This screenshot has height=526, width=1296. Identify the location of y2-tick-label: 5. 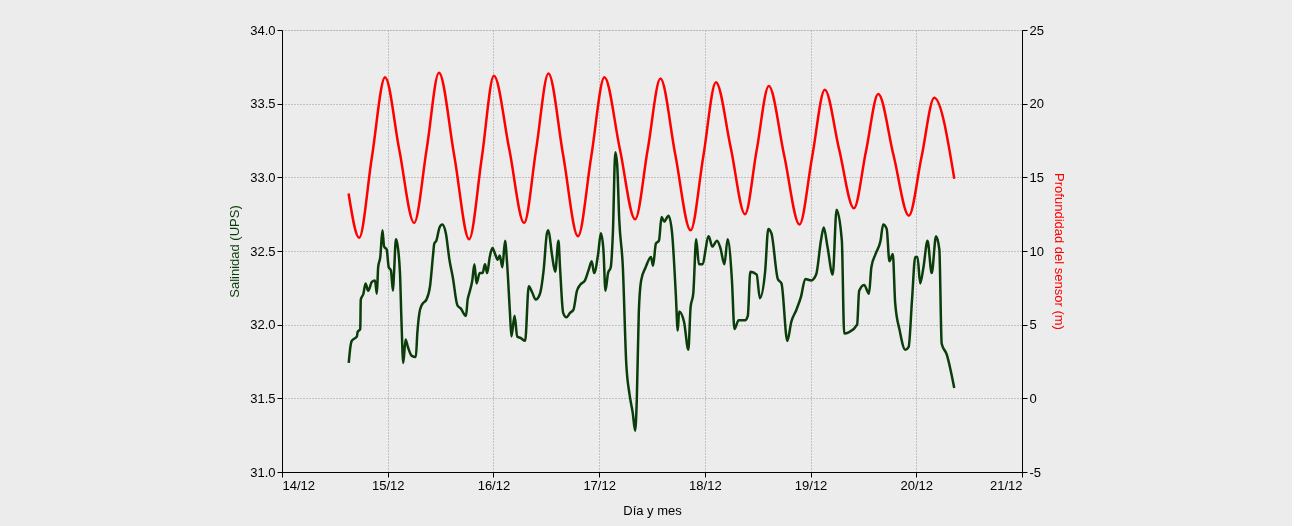
(1033, 325).